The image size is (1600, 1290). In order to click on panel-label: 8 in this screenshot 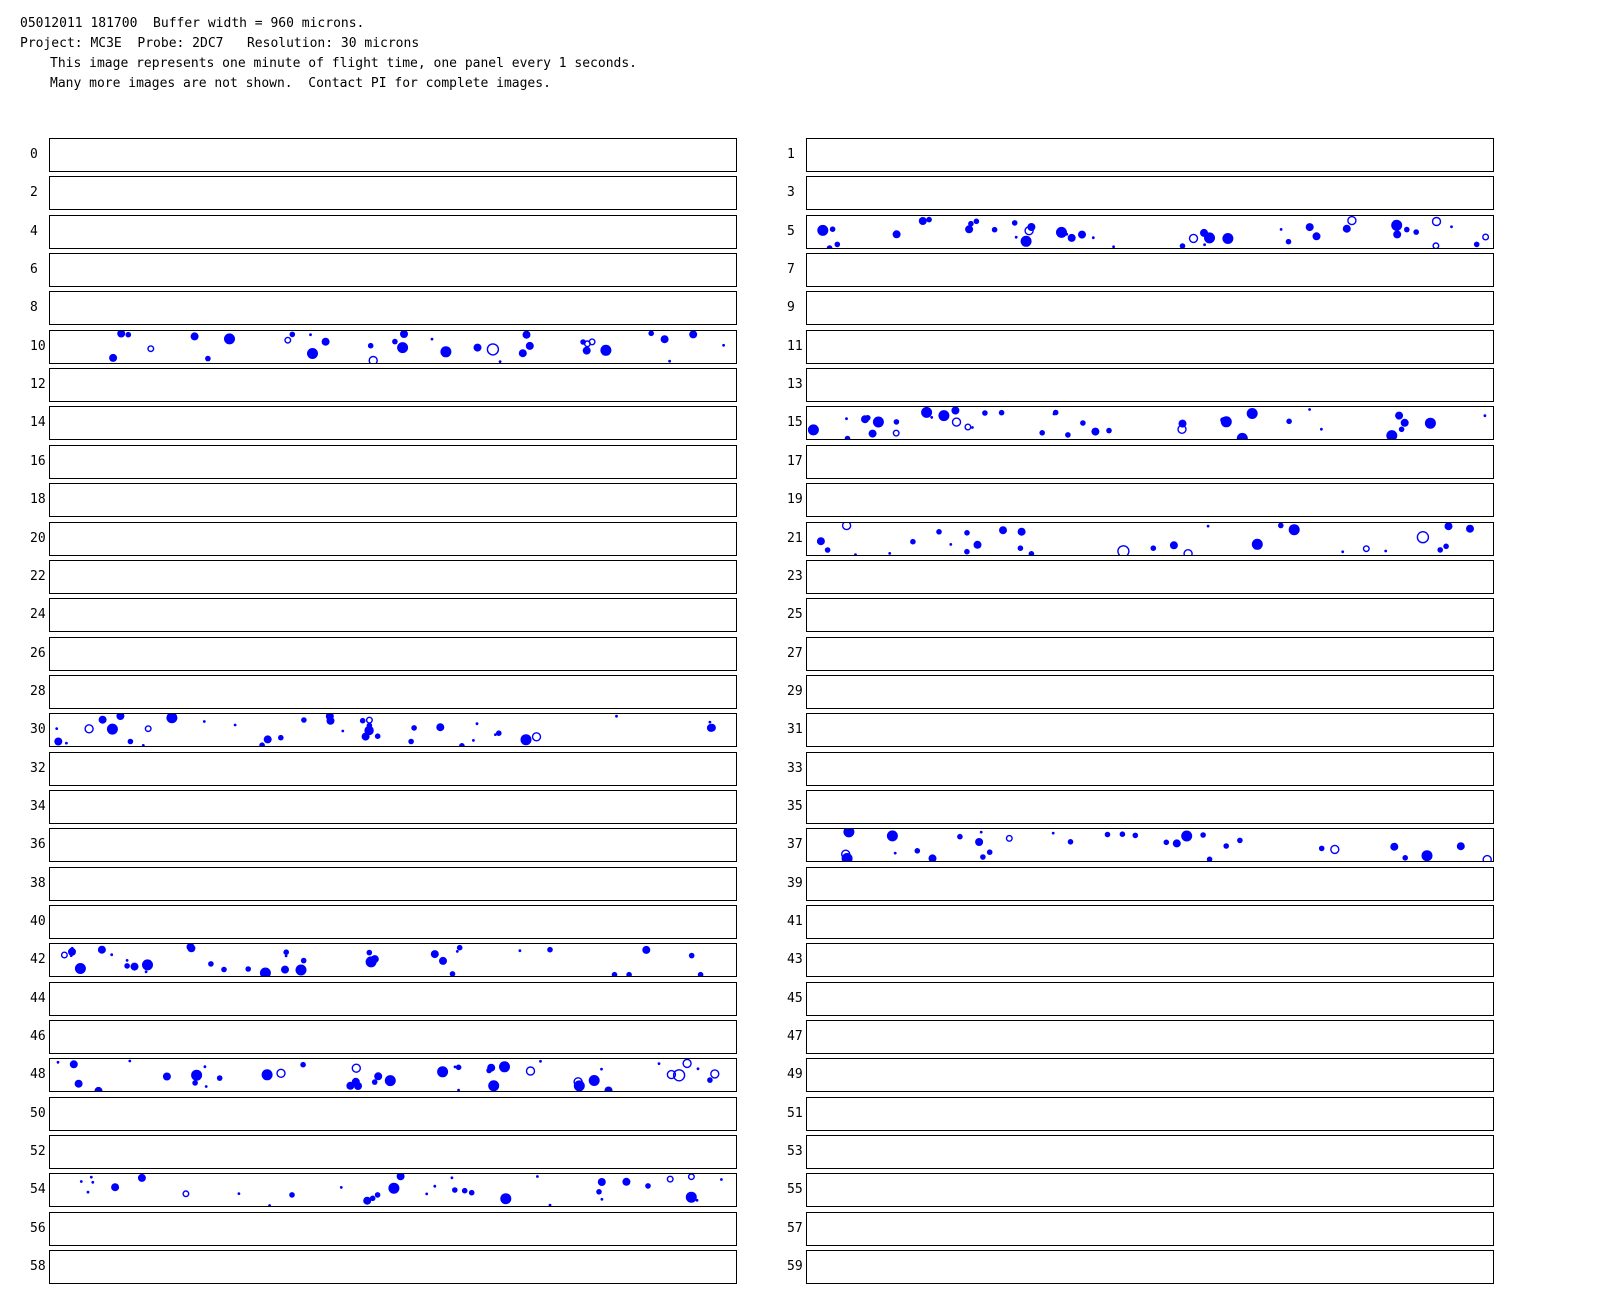, I will do `click(34, 308)`.